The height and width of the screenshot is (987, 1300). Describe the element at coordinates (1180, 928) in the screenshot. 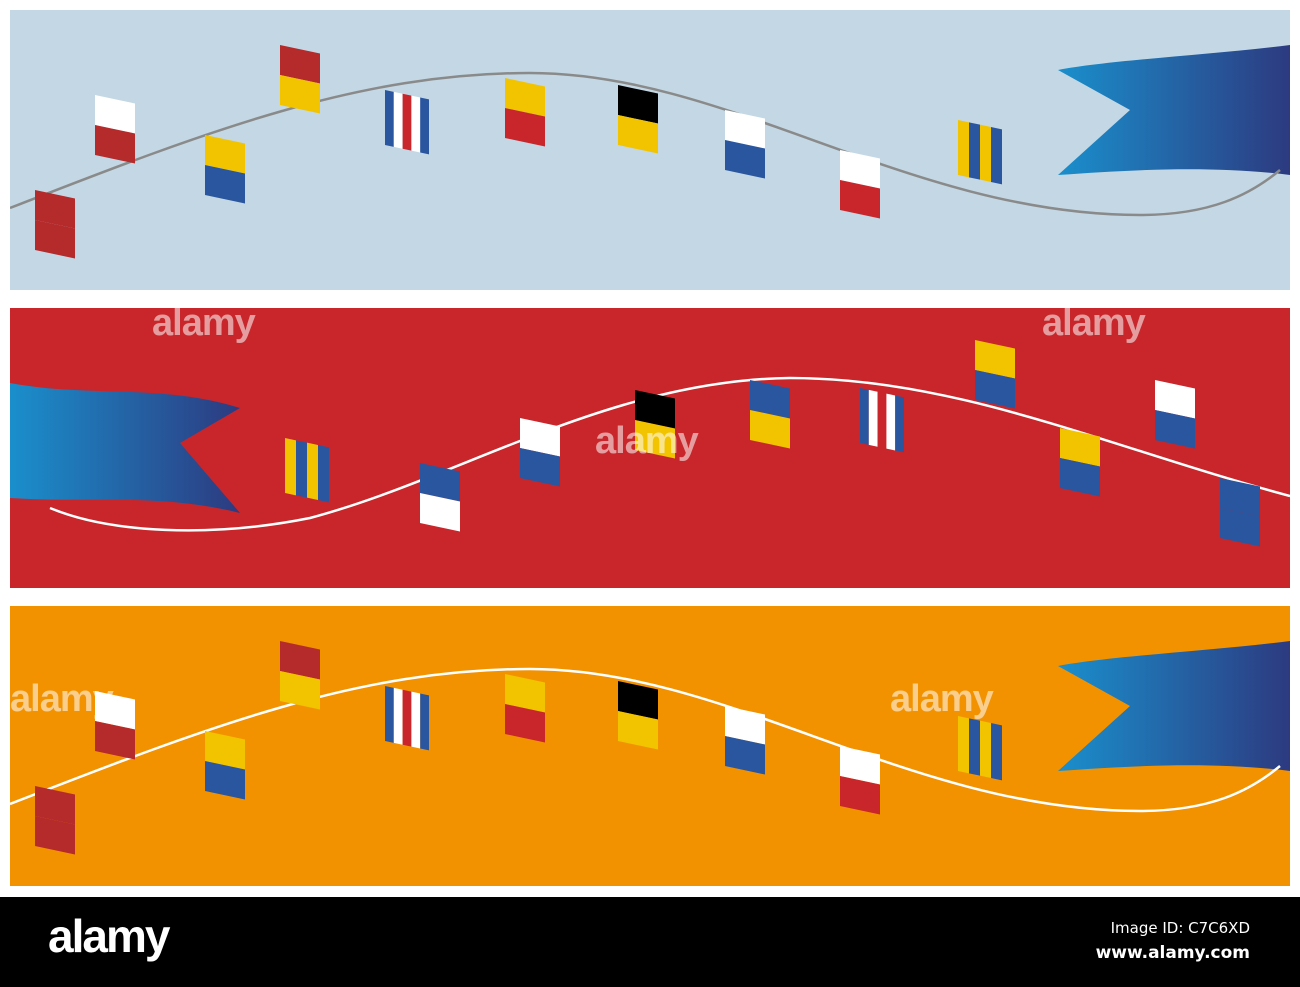

I see `image-id: Image ID: C7C6XD` at that location.